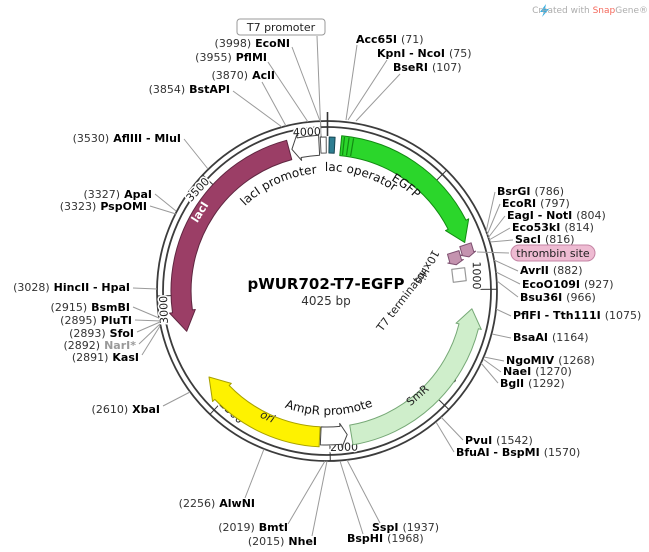  Describe the element at coordinates (326, 301) in the screenshot. I see `plasmid-size: 4025 bp` at that location.